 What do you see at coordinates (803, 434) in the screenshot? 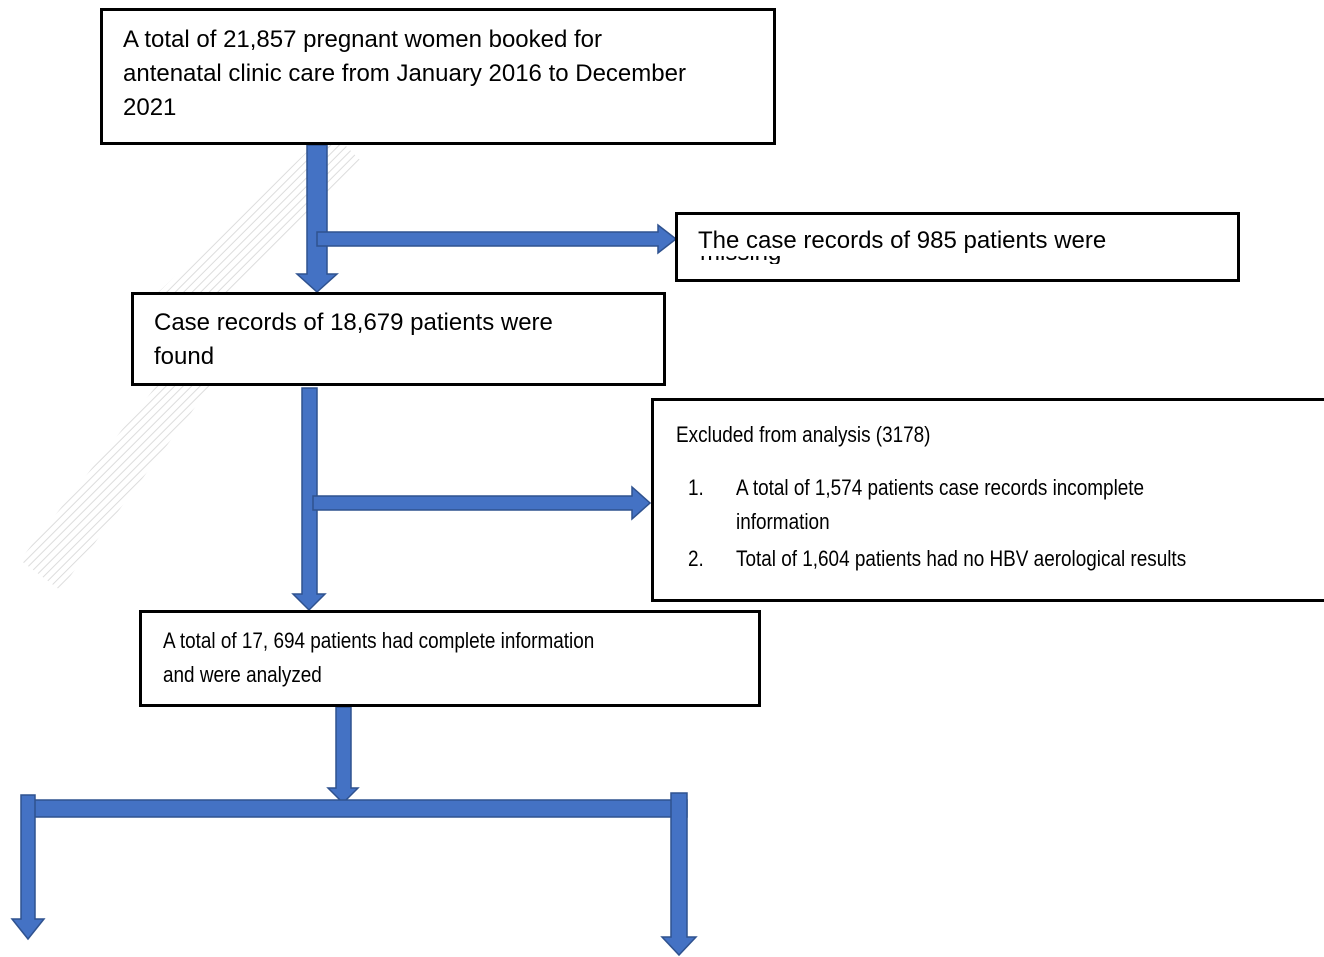
I see `excluded-heading: Excluded from analysis (3178)` at bounding box center [803, 434].